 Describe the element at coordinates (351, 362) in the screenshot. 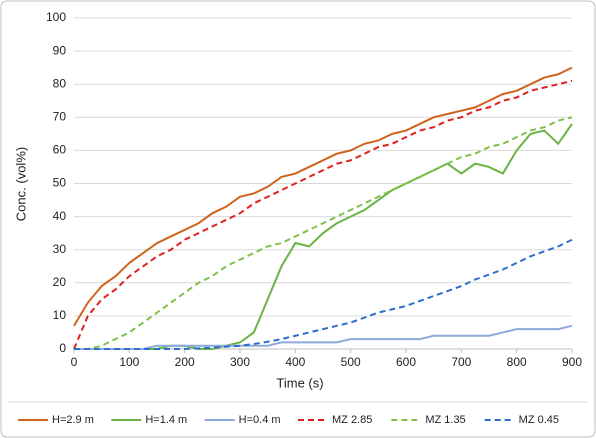

I see `x-tick-label: 500` at that location.